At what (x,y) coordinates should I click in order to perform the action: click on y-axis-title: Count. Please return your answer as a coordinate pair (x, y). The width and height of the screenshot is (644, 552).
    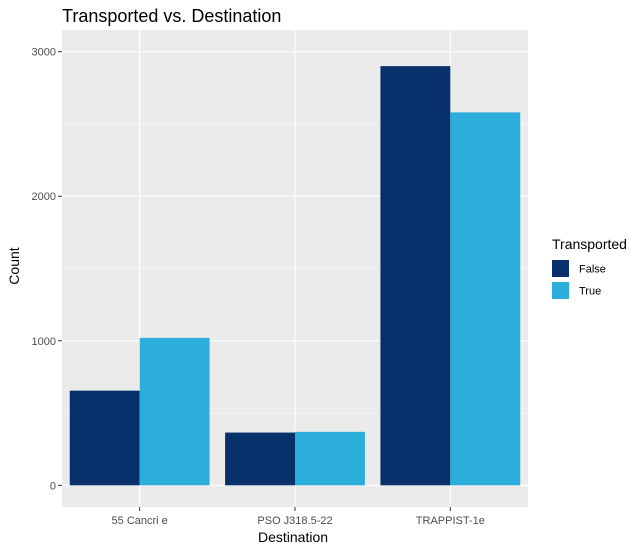
    Looking at the image, I should click on (14, 265).